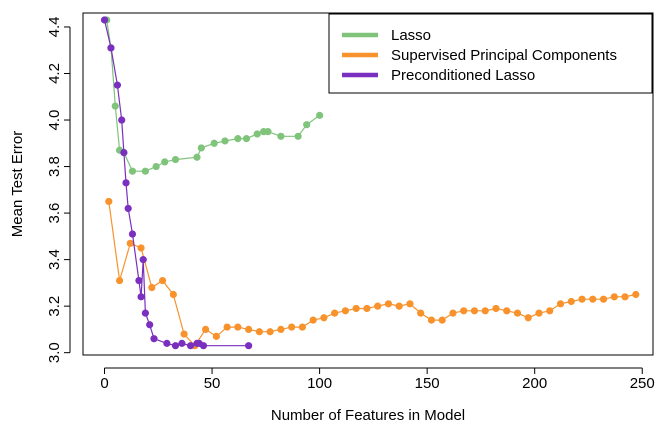 Image resolution: width=670 pixels, height=430 pixels. I want to click on x-tick-label: 200, so click(534, 383).